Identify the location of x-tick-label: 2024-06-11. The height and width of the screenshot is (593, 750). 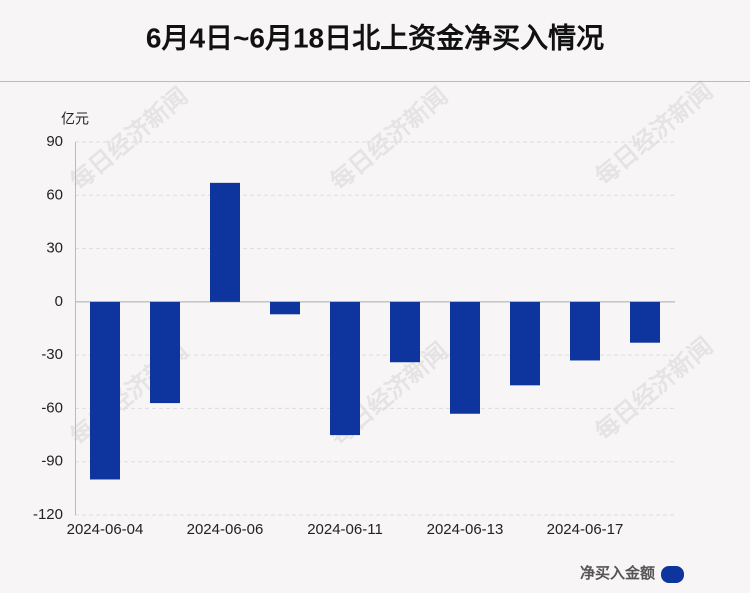
(345, 529).